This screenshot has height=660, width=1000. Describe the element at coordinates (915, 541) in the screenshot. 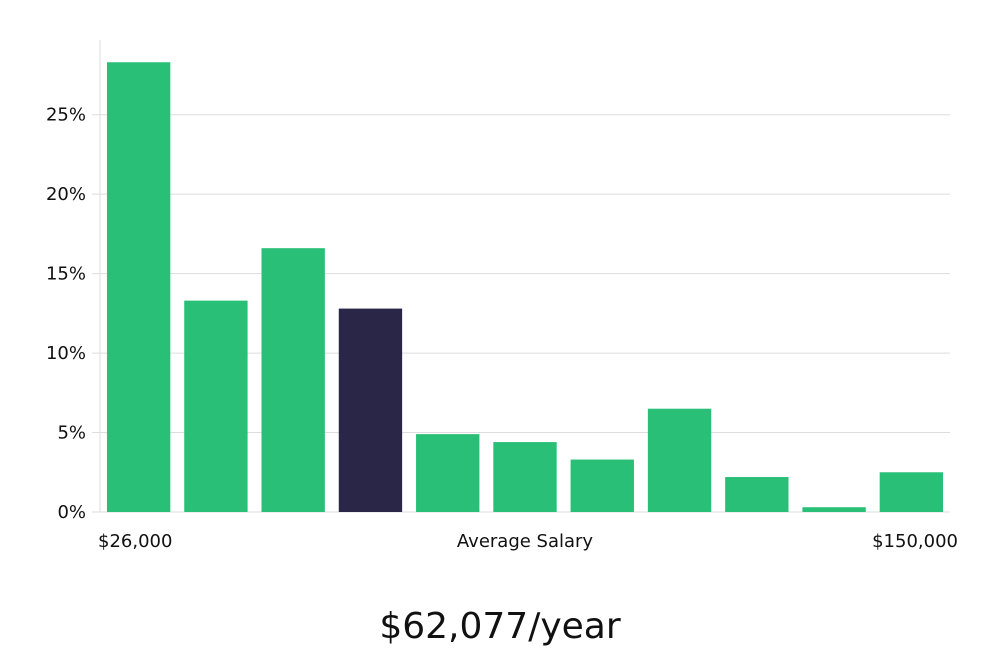

I see `x-max-label: $150,000` at that location.